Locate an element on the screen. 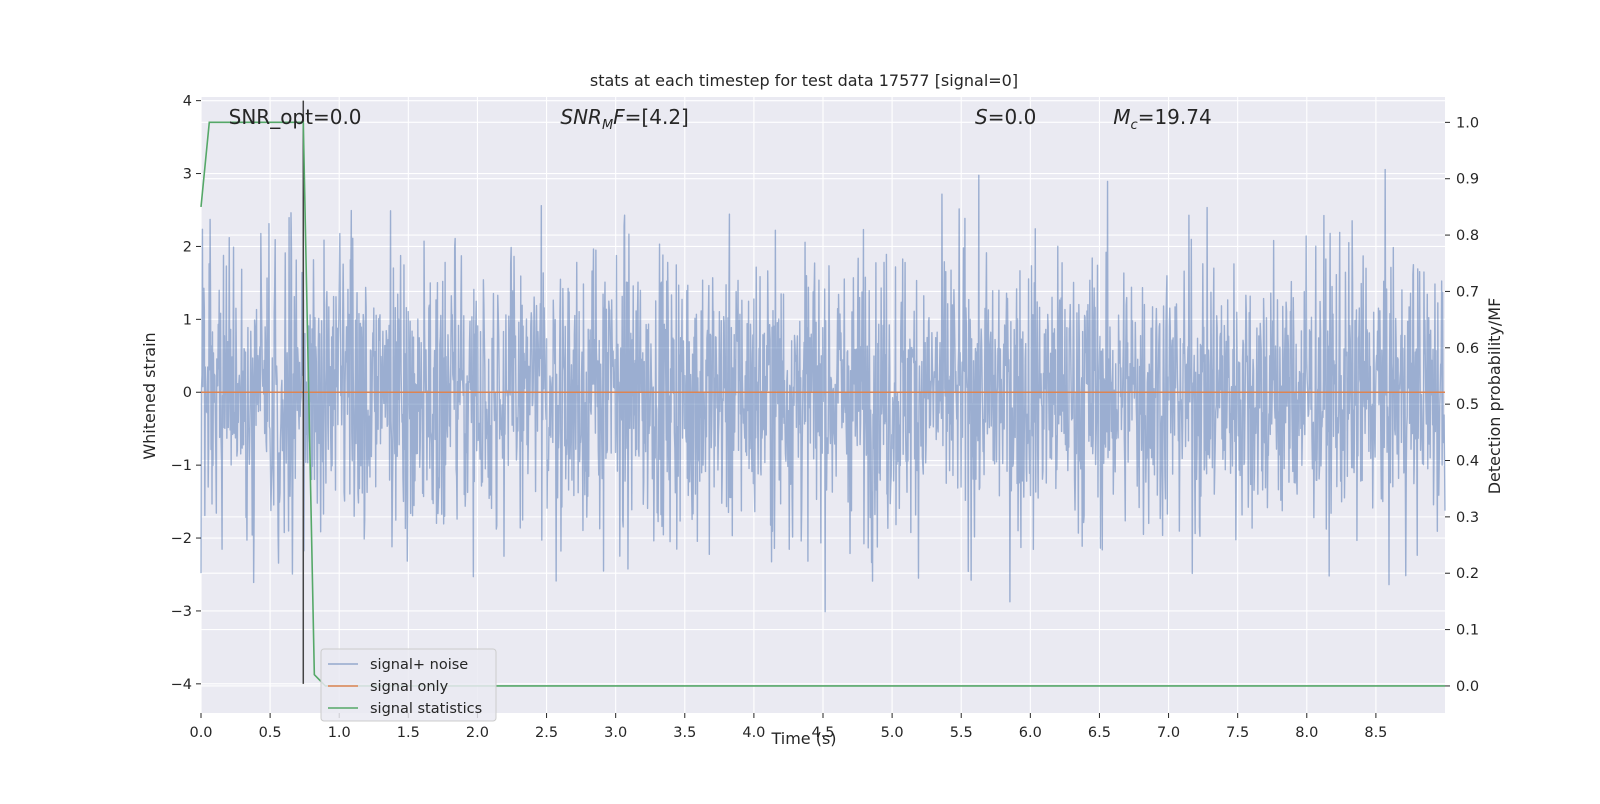  y-tick-label-left: −4 is located at coordinates (181, 685).